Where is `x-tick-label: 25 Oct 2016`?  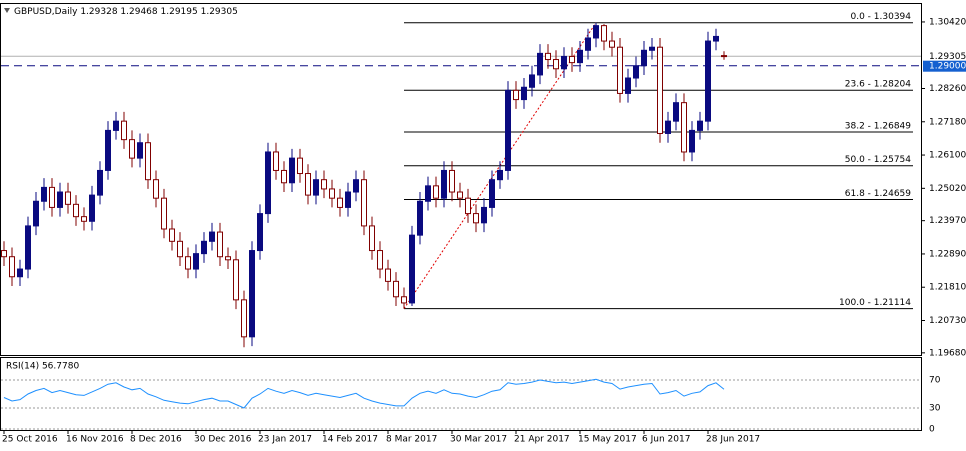
x-tick-label: 25 Oct 2016 is located at coordinates (30, 440).